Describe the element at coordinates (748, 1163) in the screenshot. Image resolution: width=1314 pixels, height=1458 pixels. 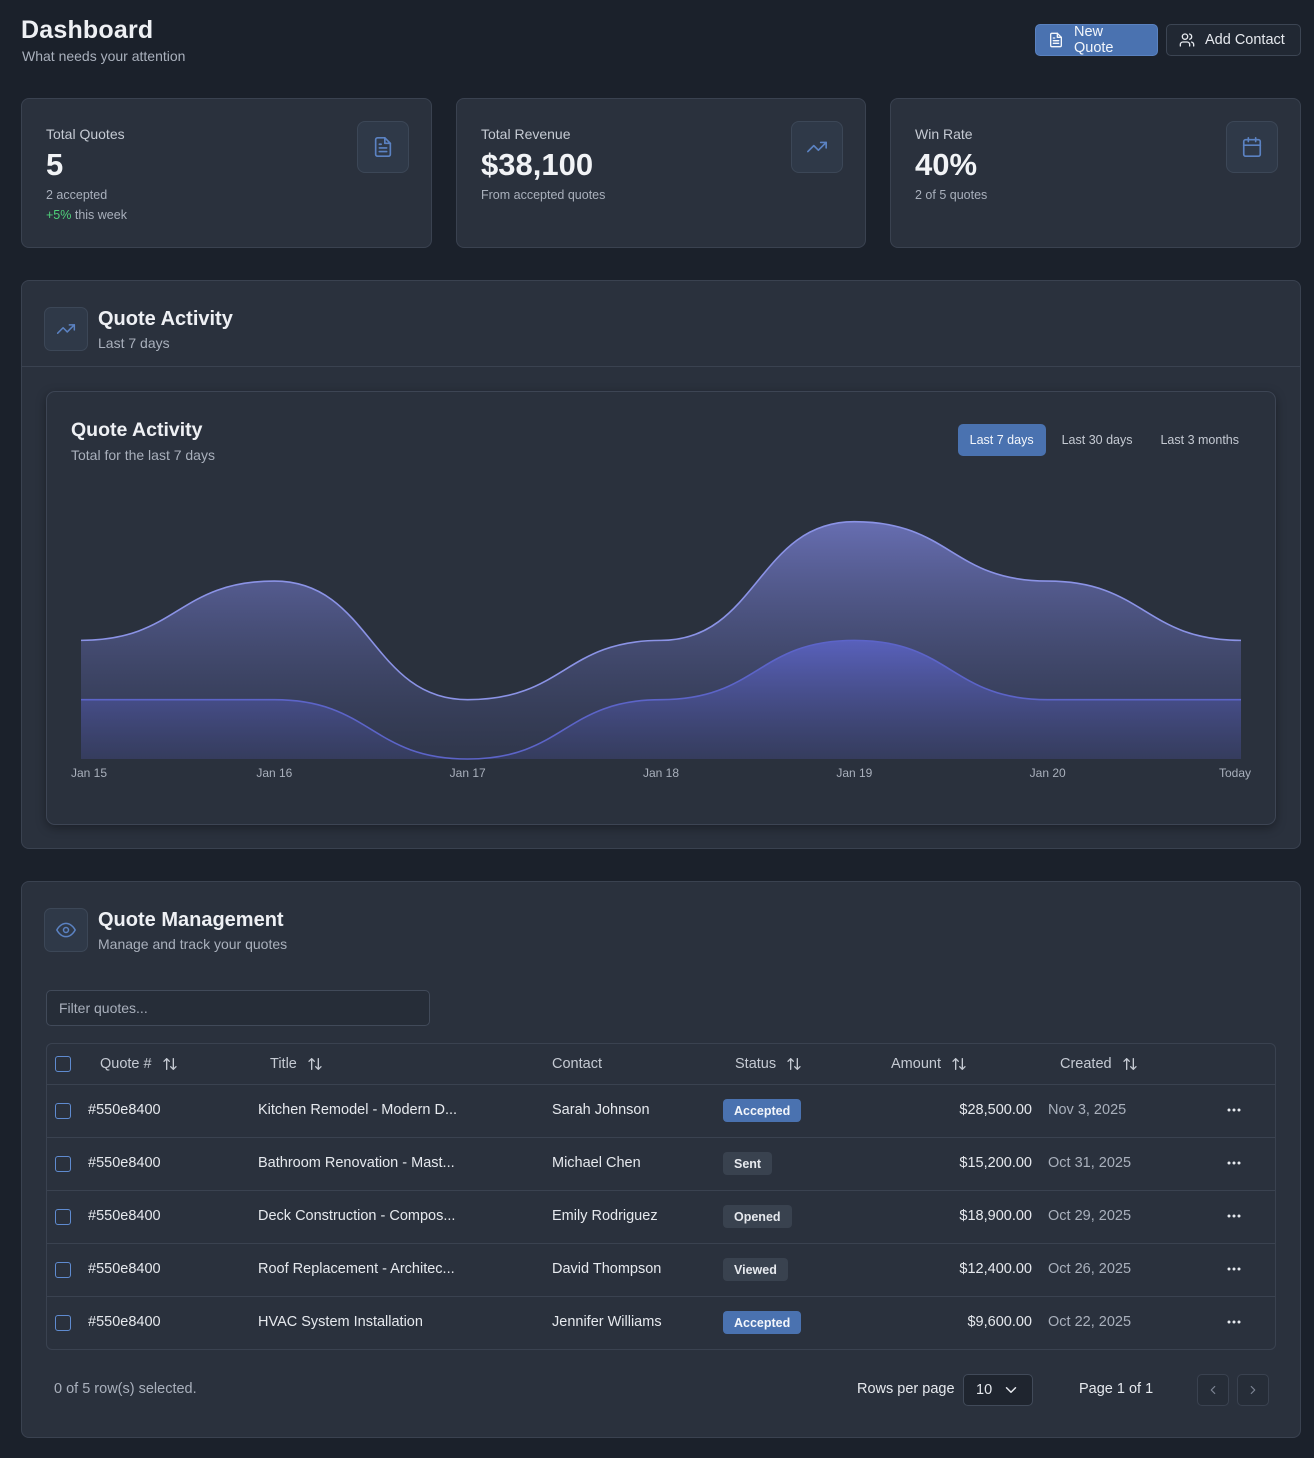
I see `status-badge: Sent` at that location.